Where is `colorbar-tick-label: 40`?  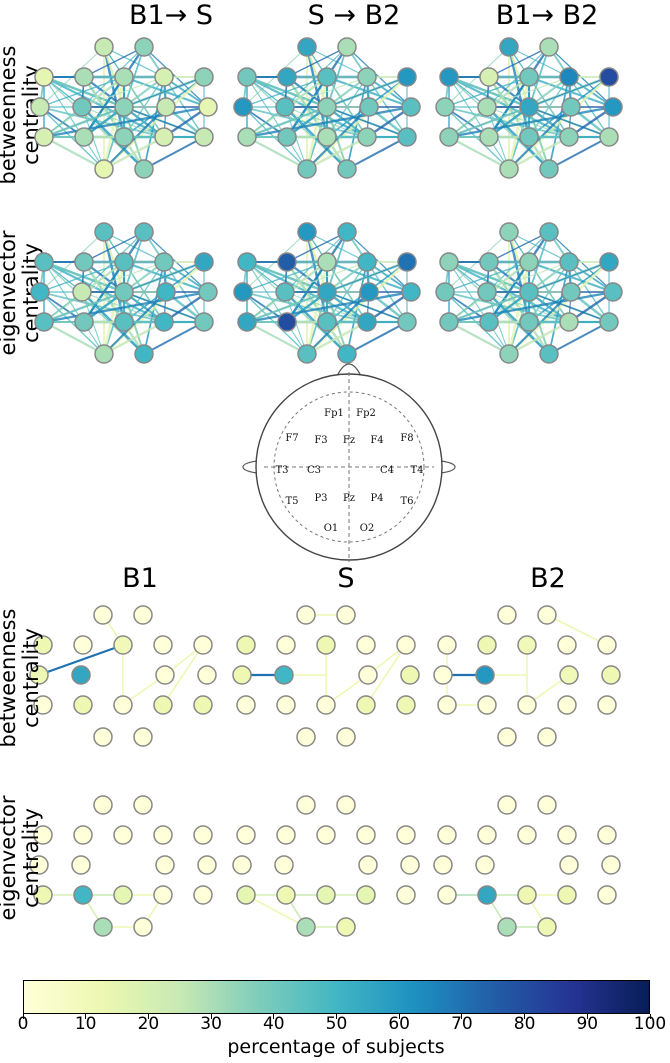 colorbar-tick-label: 40 is located at coordinates (273, 1024).